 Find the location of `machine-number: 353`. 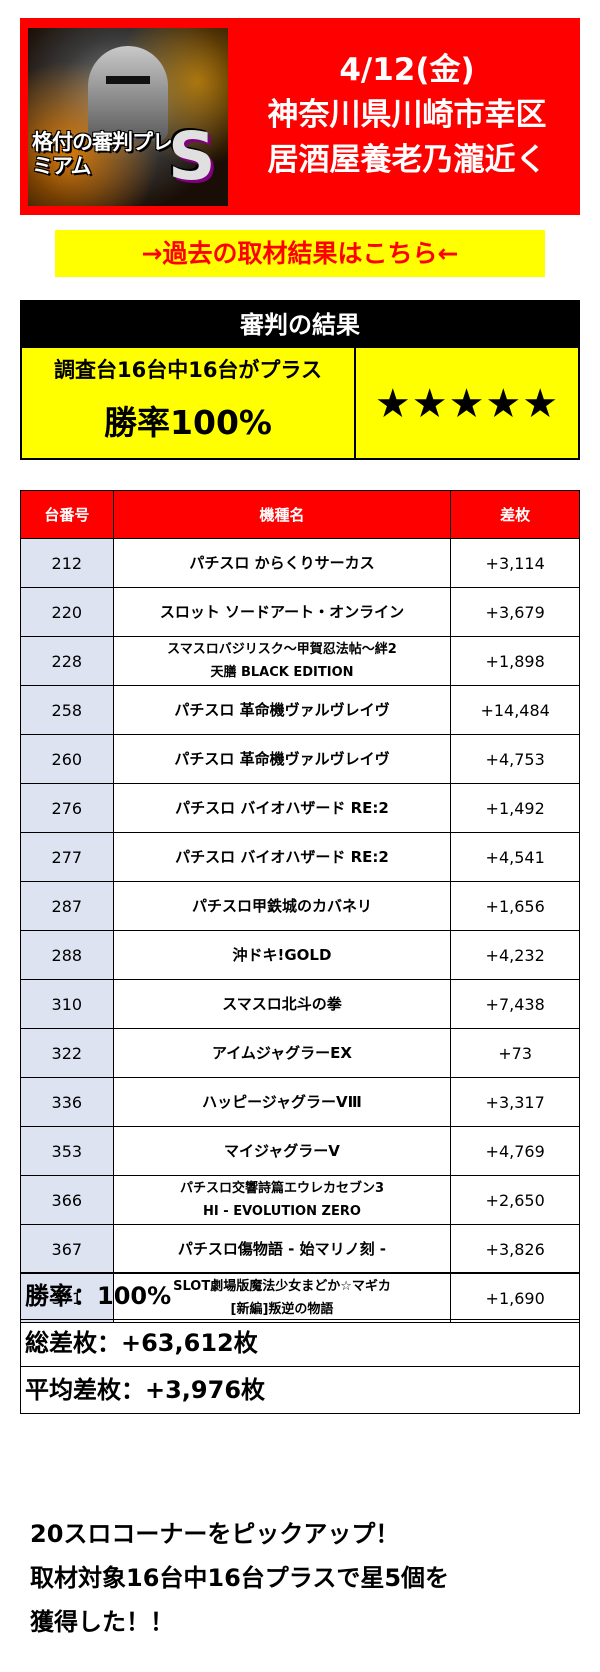

machine-number: 353 is located at coordinates (67, 1151).